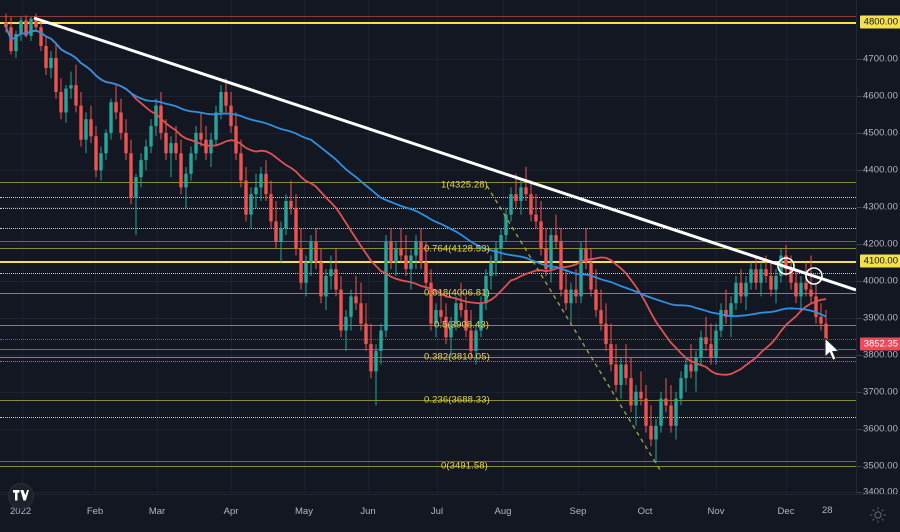 The image size is (900, 532). What do you see at coordinates (457, 400) in the screenshot?
I see `fib-level-label-0_236: 0.236(3688.33)` at bounding box center [457, 400].